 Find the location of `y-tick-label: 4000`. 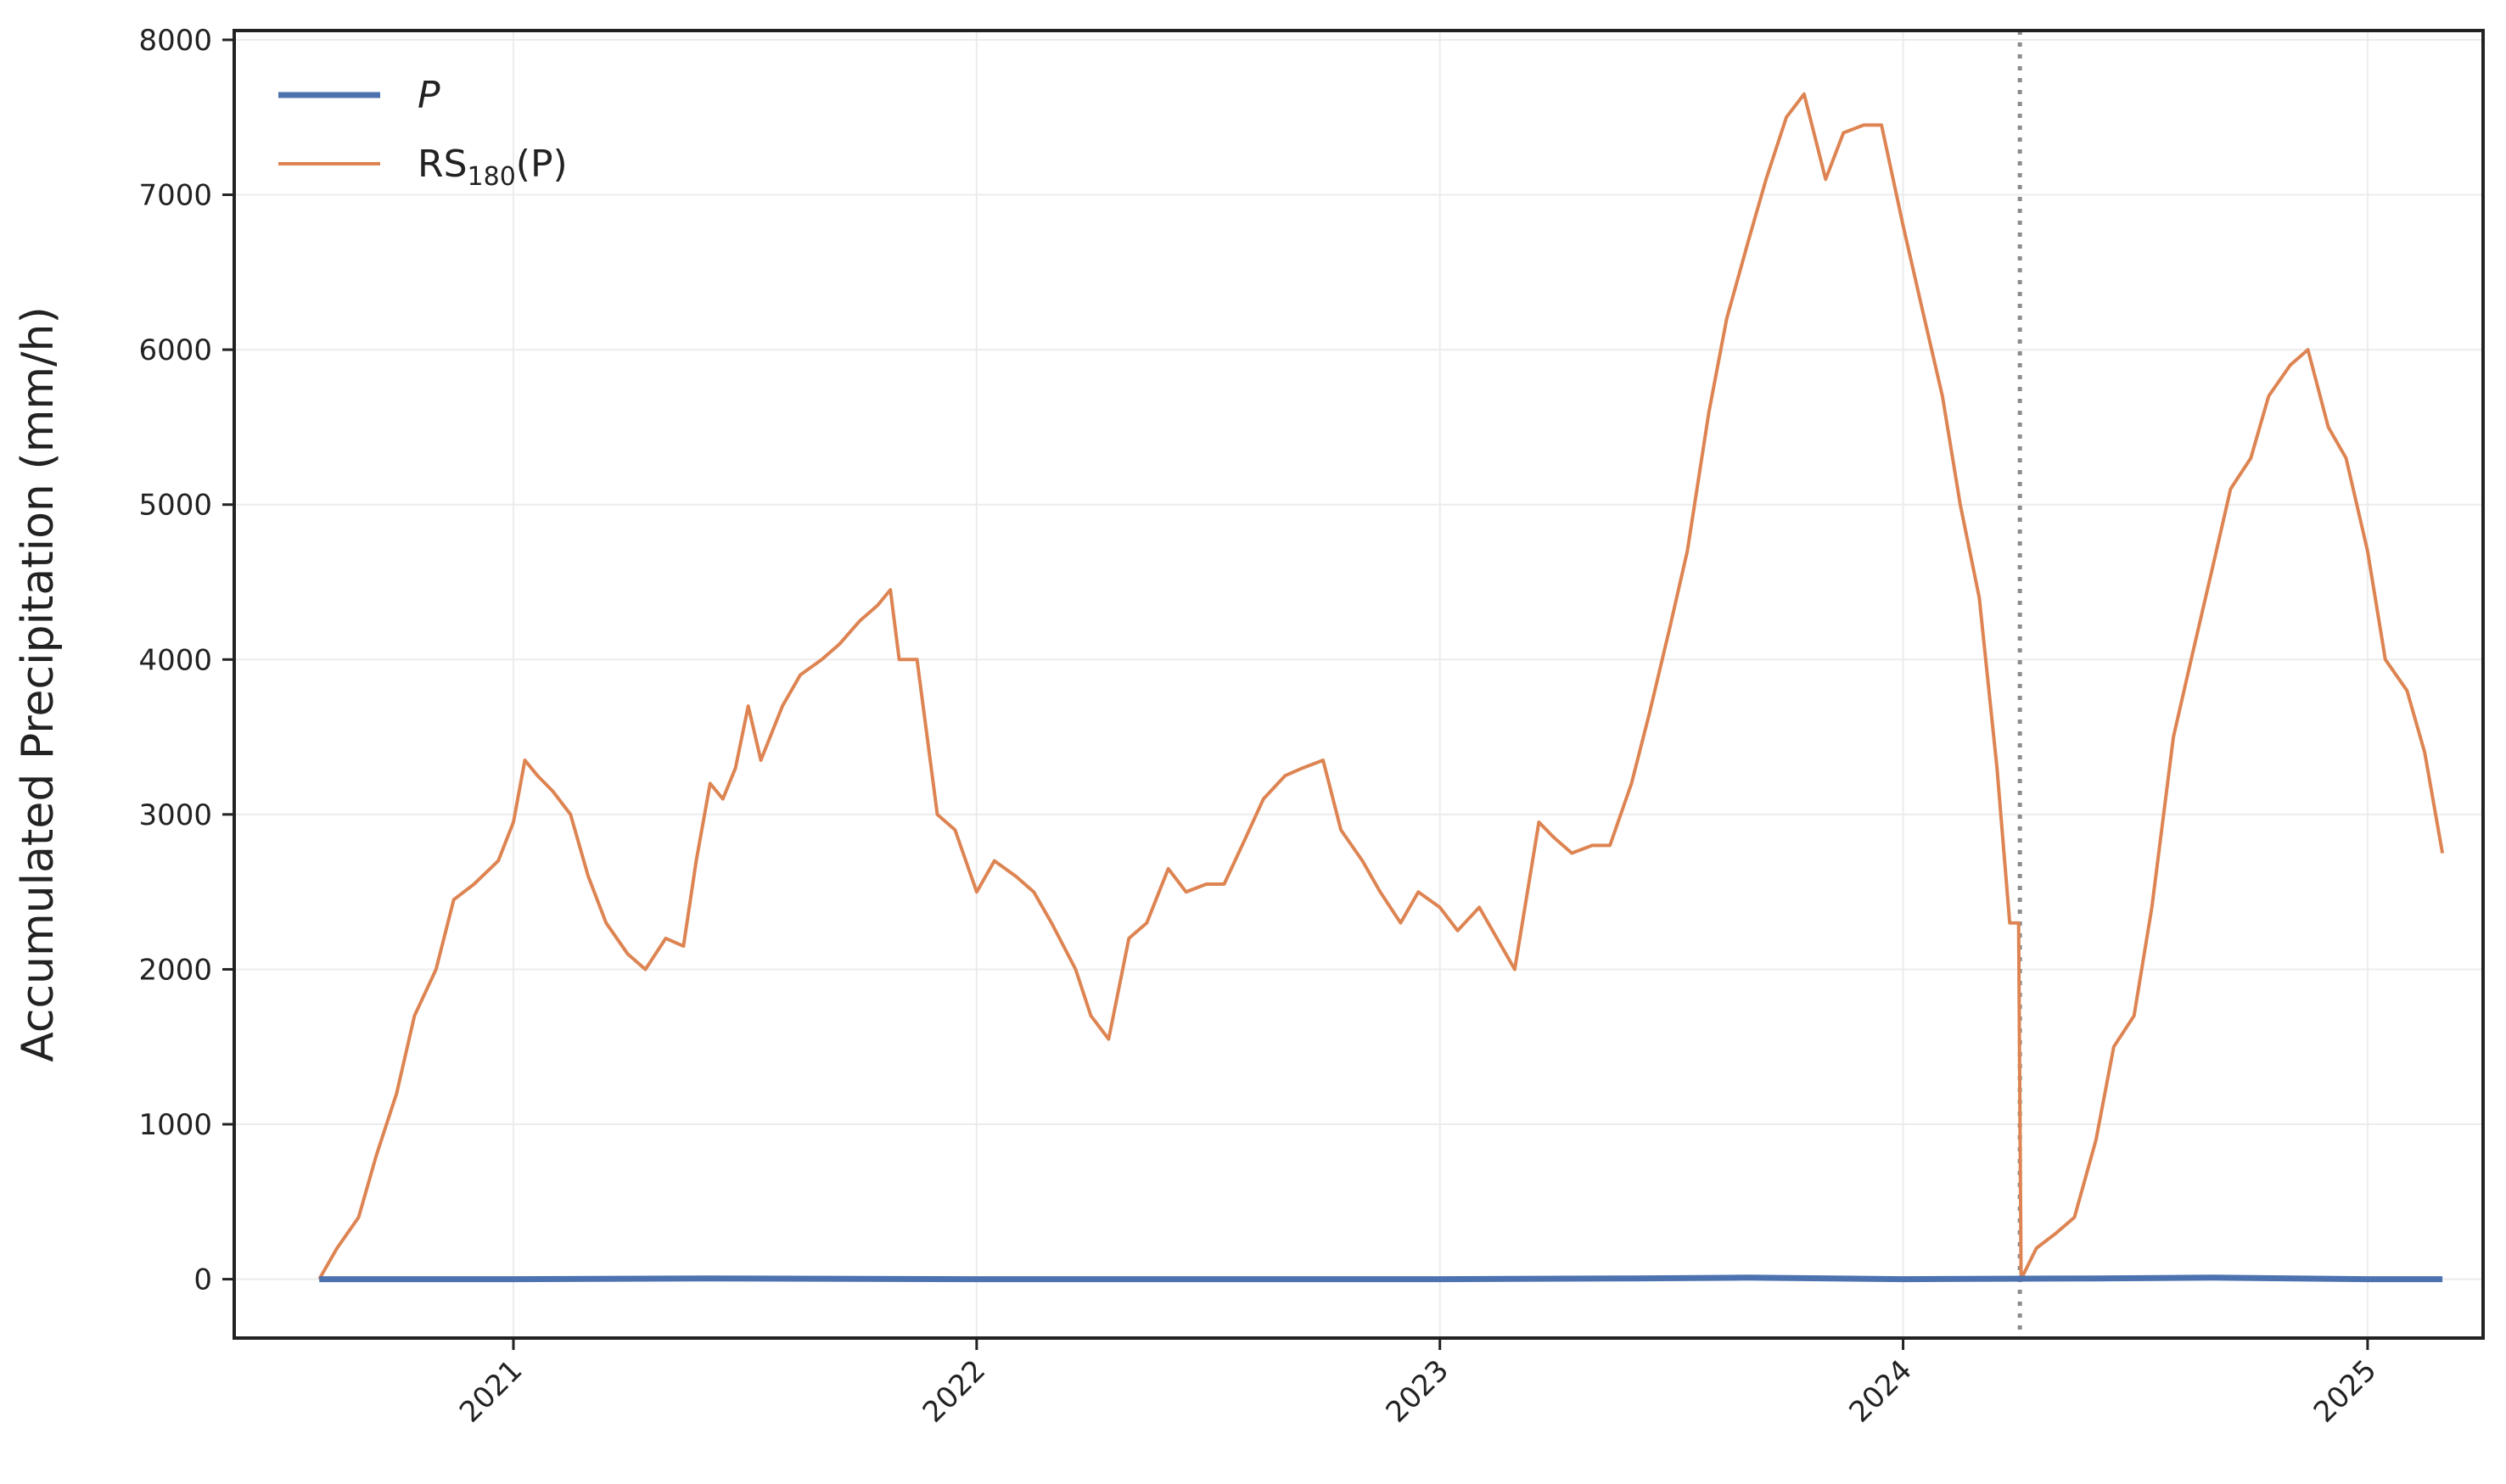

y-tick-label: 4000 is located at coordinates (175, 660).